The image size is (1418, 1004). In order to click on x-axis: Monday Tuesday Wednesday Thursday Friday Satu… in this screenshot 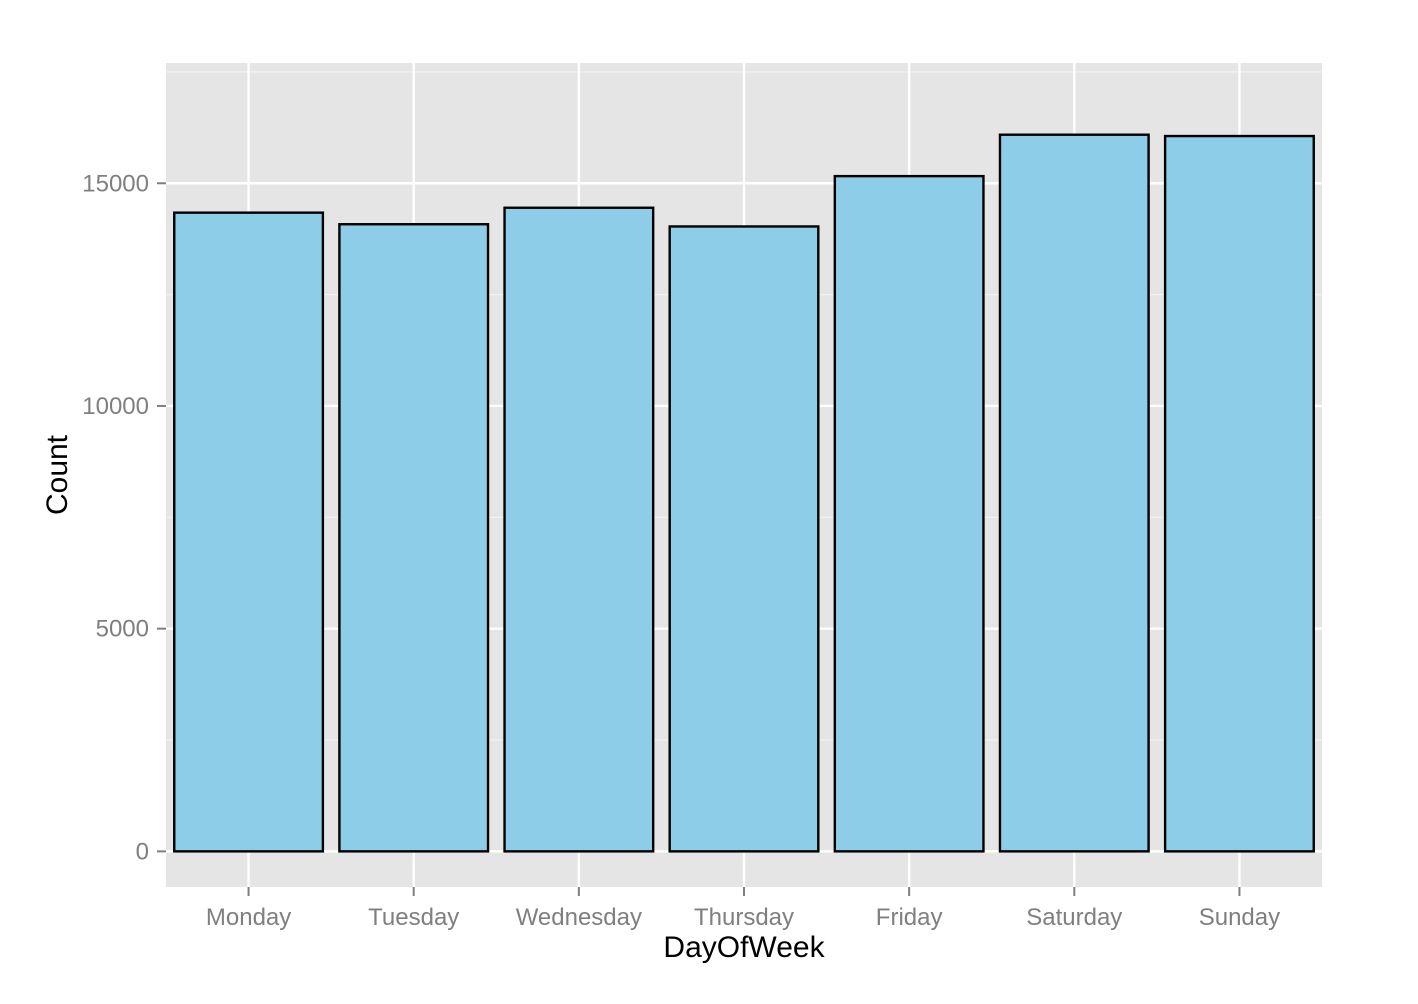, I will do `click(743, 909)`.